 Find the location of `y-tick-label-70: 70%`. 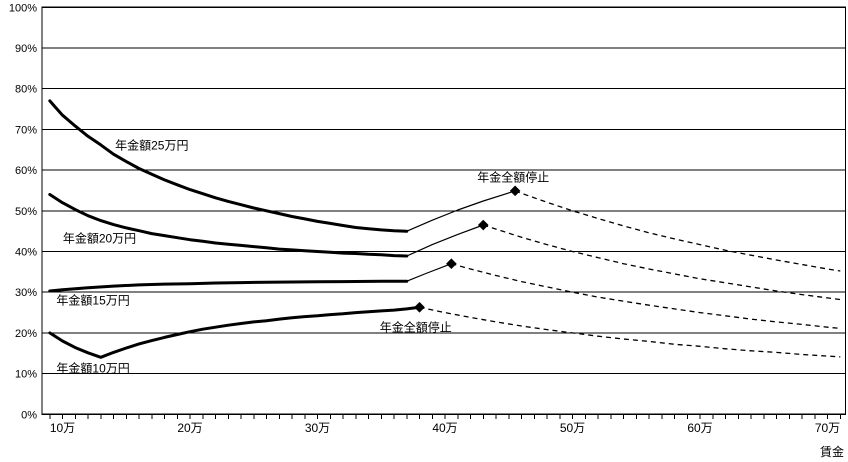

y-tick-label-70: 70% is located at coordinates (26, 130).